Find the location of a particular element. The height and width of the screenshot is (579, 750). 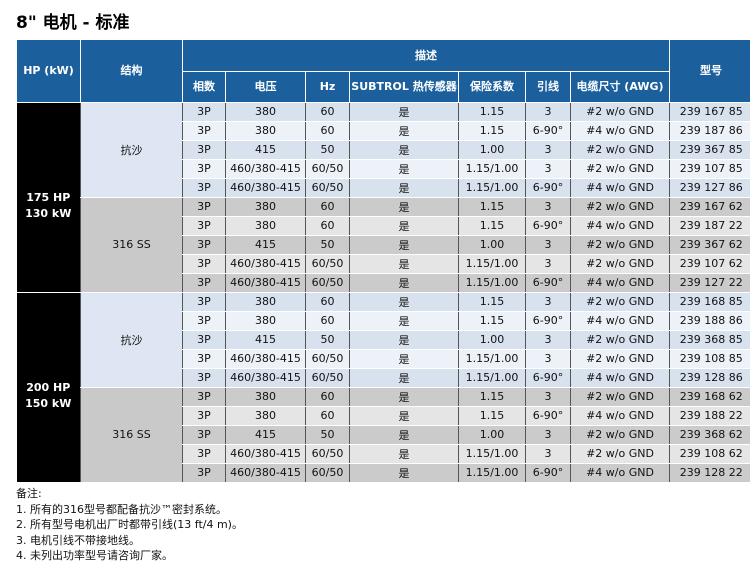

header-service-factor: 保险系数 is located at coordinates (492, 87).